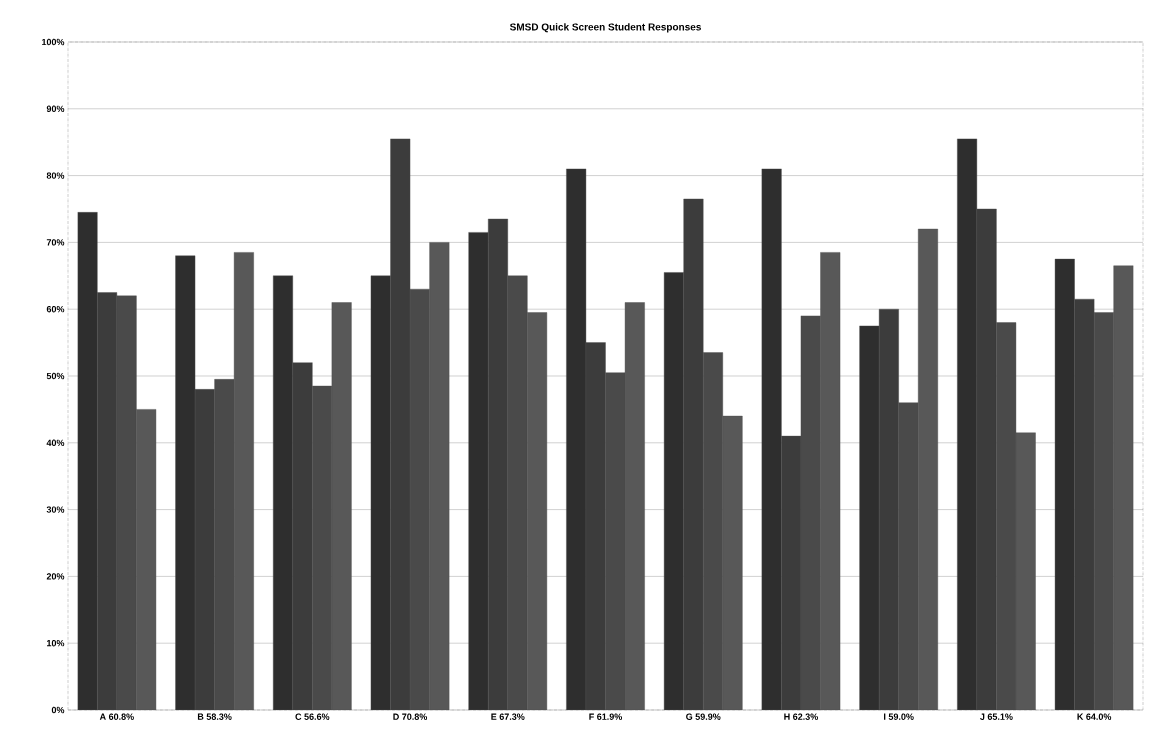 Image resolution: width=1161 pixels, height=755 pixels. What do you see at coordinates (116, 716) in the screenshot?
I see `x-tick-label: A 60.8%` at bounding box center [116, 716].